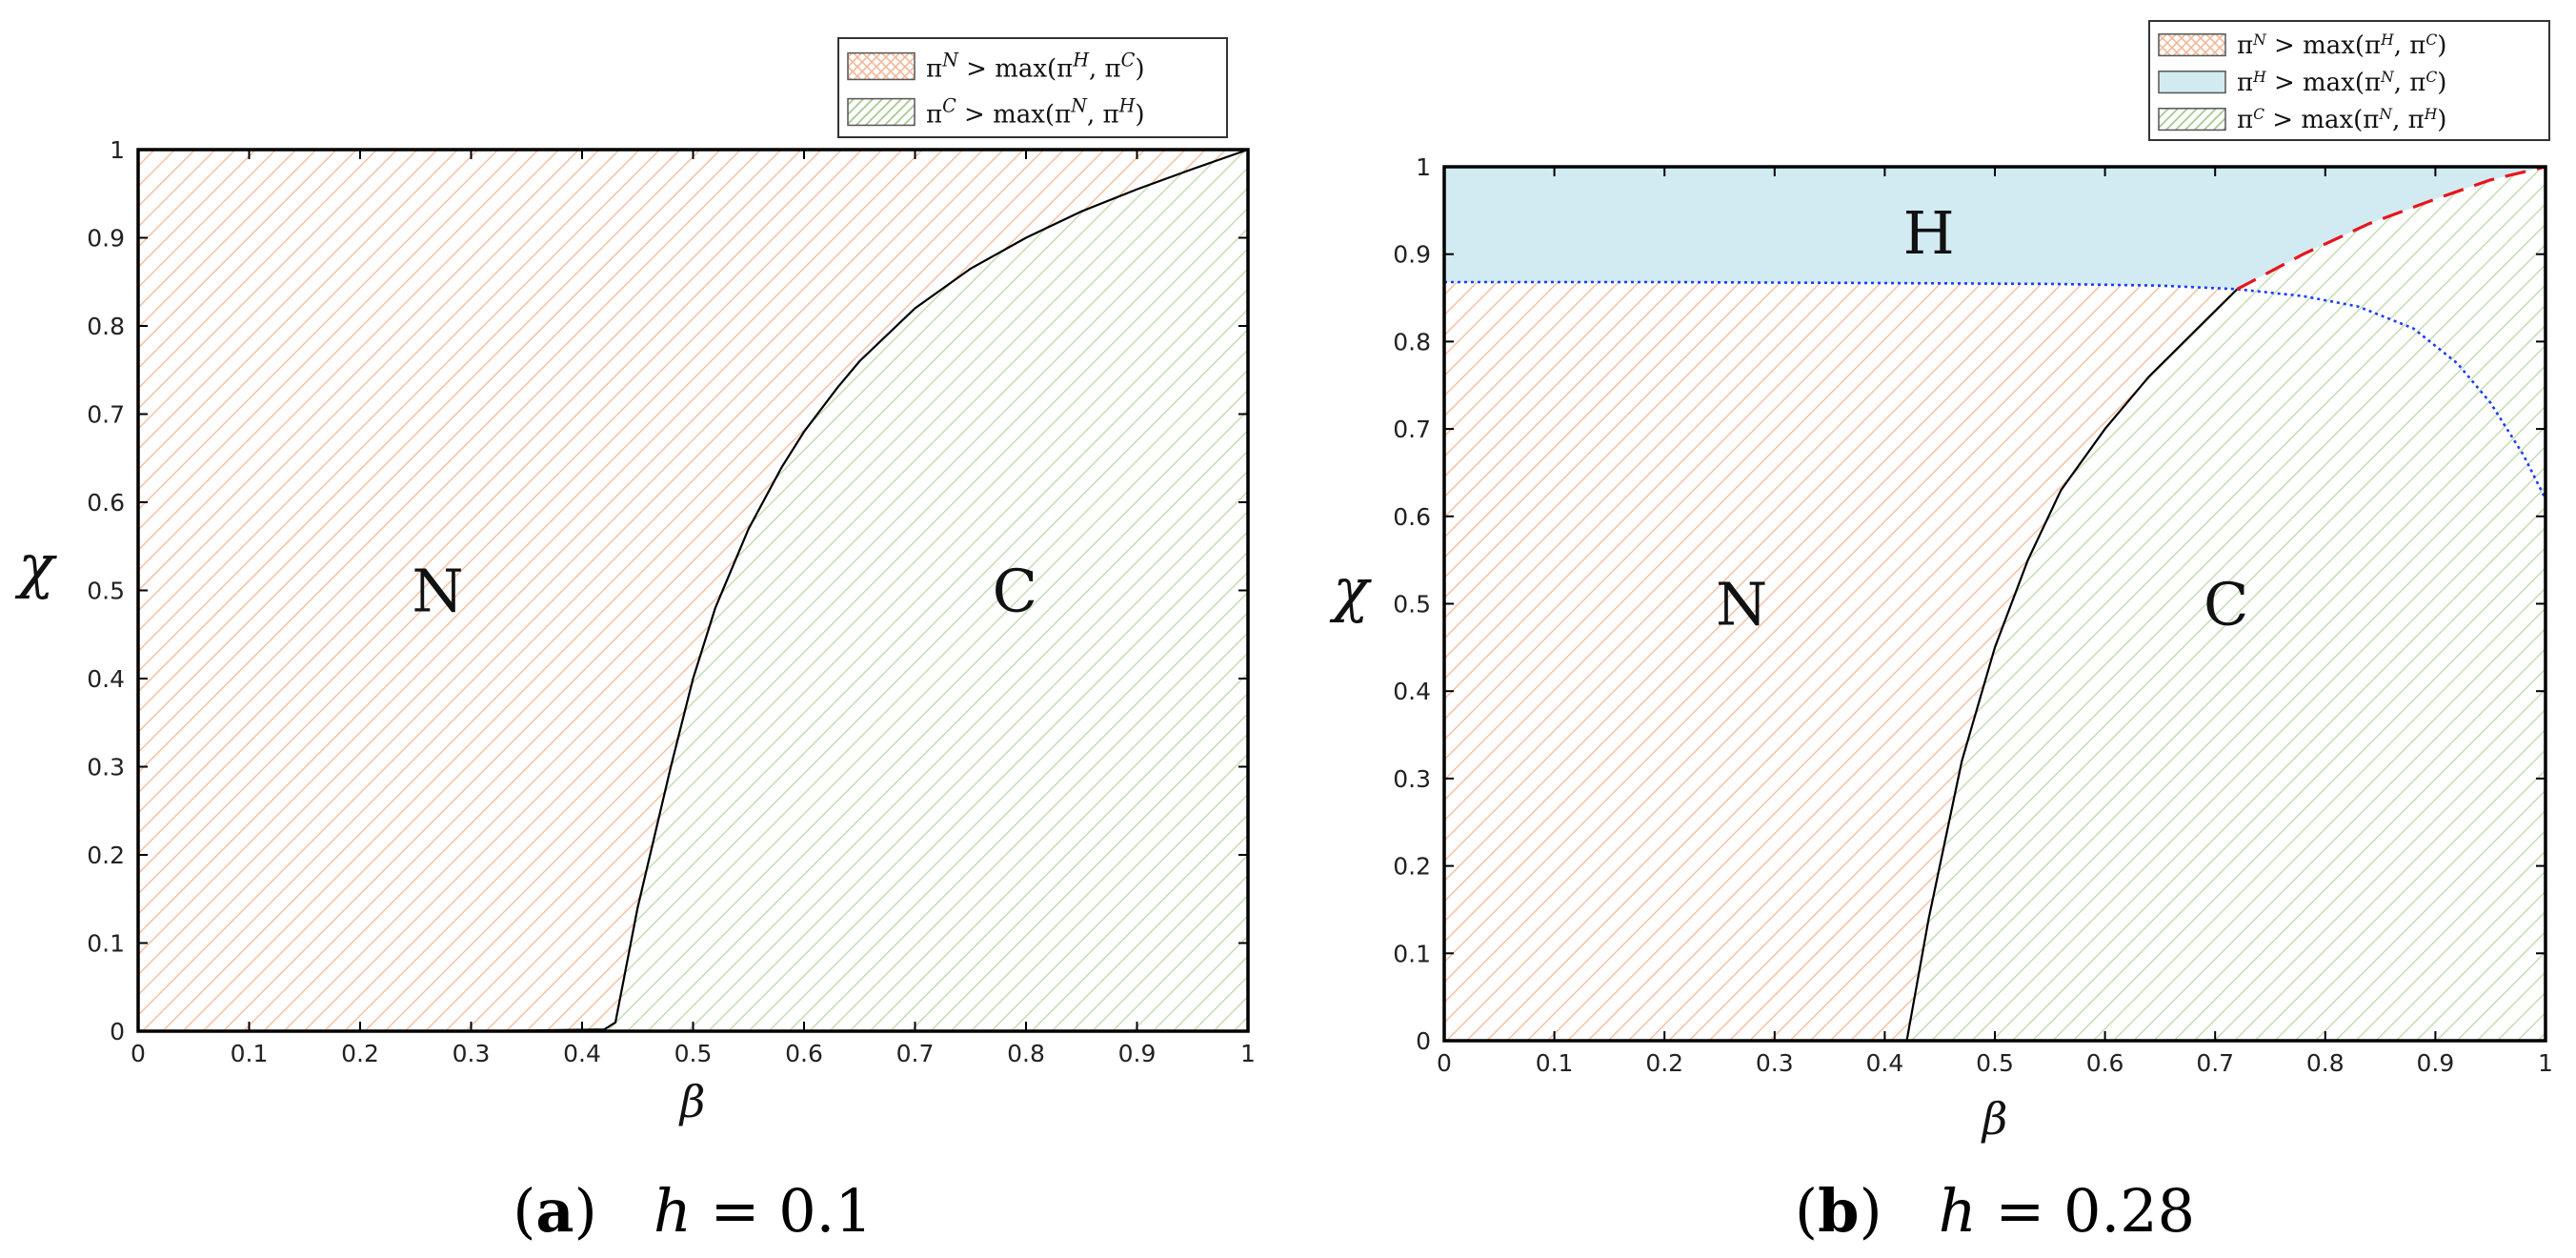 The image size is (2576, 1258). What do you see at coordinates (1995, 390) in the screenshot?
I see `boundary-HN-line` at bounding box center [1995, 390].